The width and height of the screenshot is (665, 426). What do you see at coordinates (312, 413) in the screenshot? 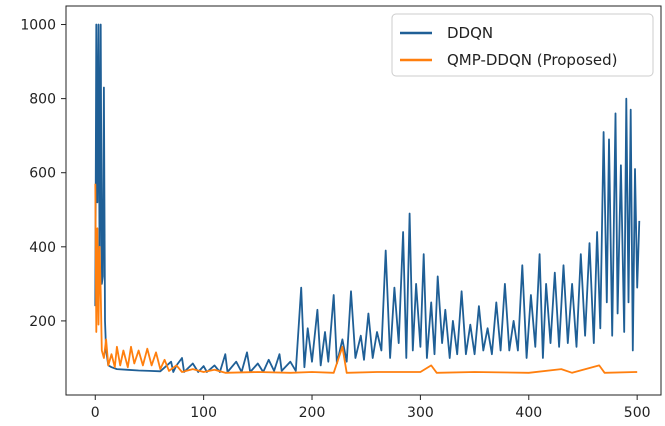
I see `x-tick-label: 200` at bounding box center [312, 413].